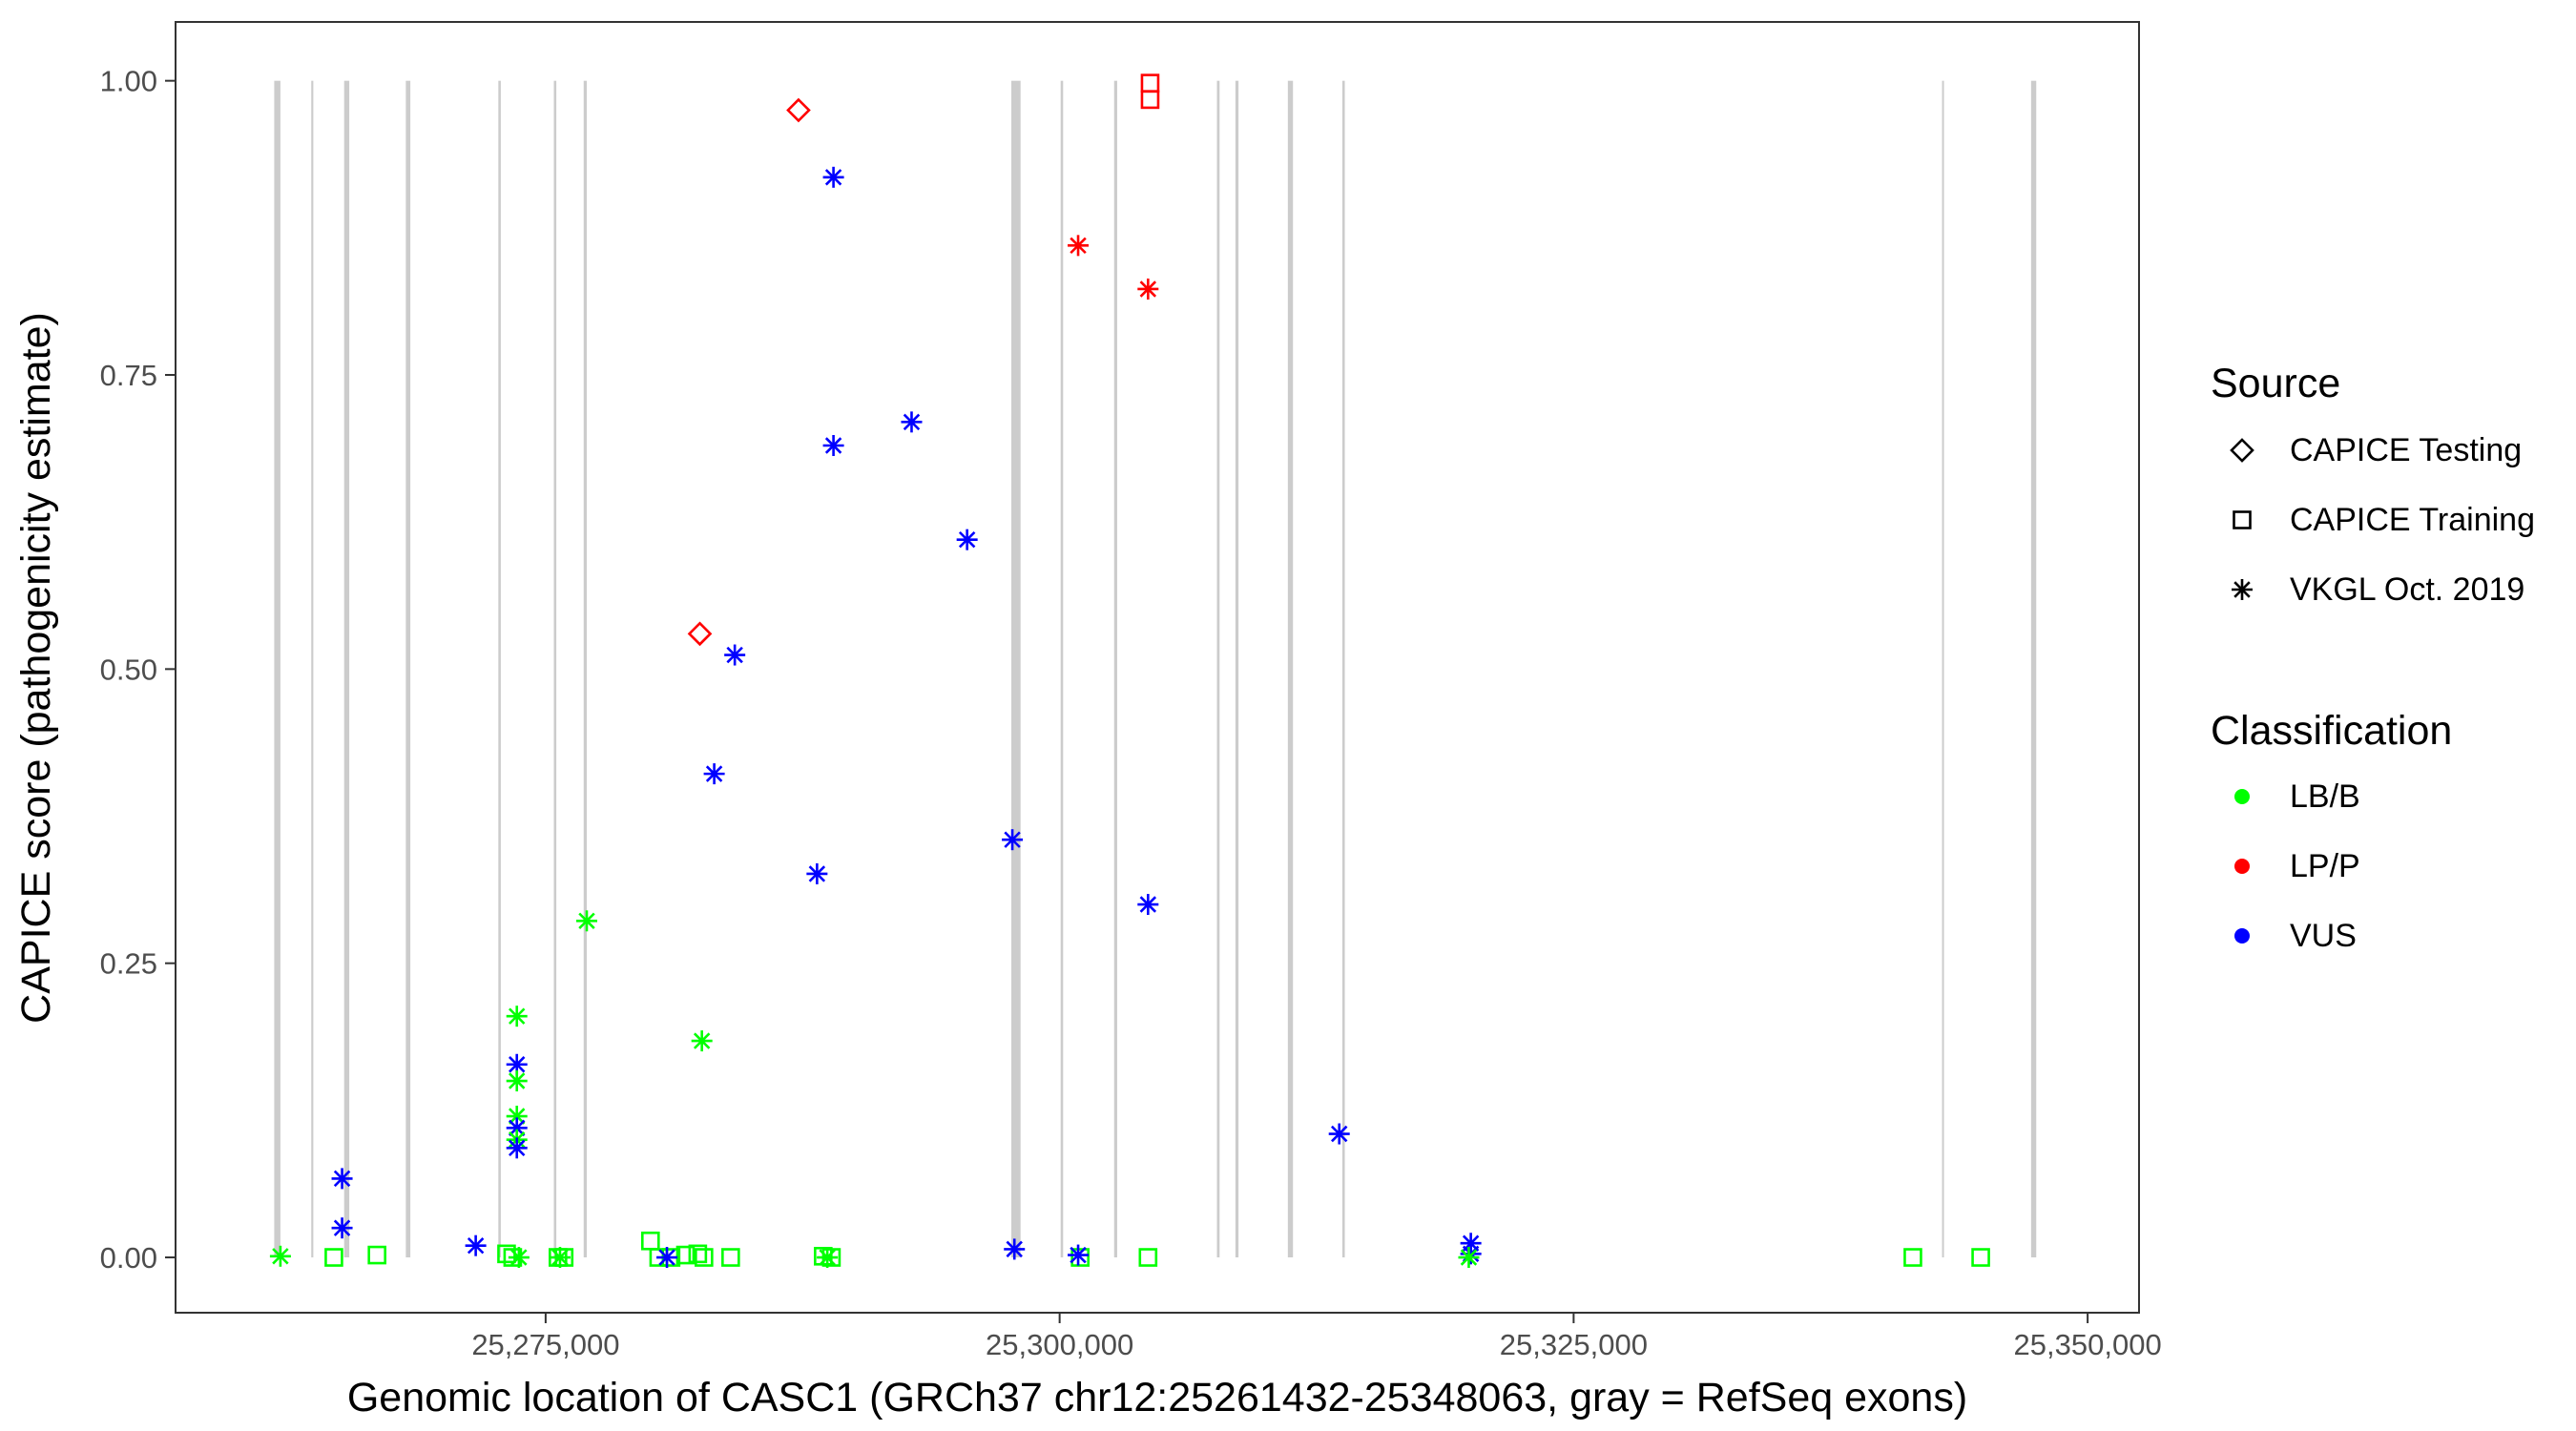 The width and height of the screenshot is (2576, 1431). What do you see at coordinates (2242, 519) in the screenshot?
I see `legend-key-square` at bounding box center [2242, 519].